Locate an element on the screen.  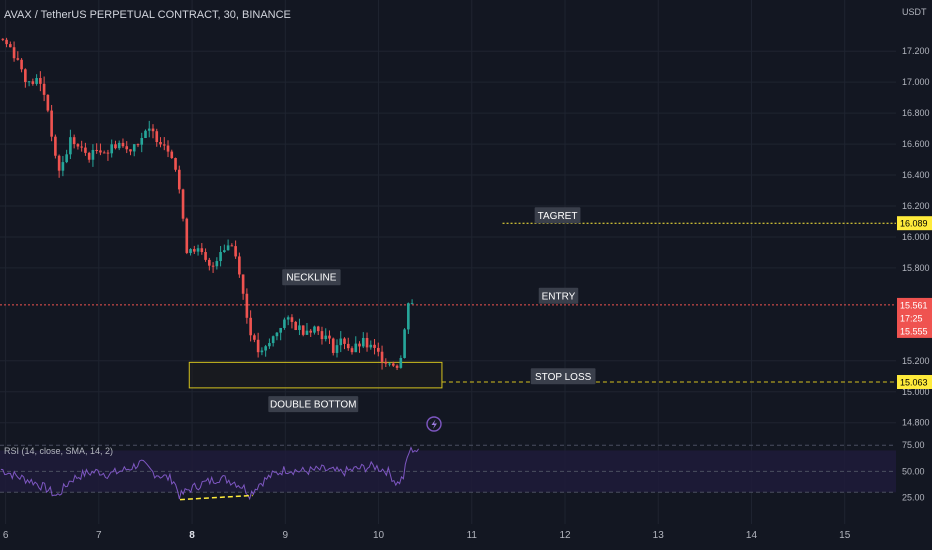
time-tick-label: 15 is located at coordinates (845, 535).